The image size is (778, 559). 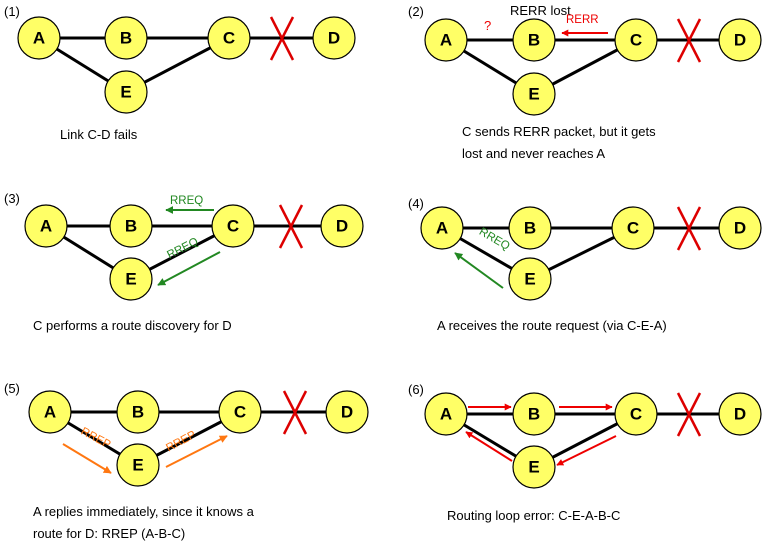 I want to click on panel-5-caption-line-1: A replies immediately, since it knows a, so click(x=144, y=511).